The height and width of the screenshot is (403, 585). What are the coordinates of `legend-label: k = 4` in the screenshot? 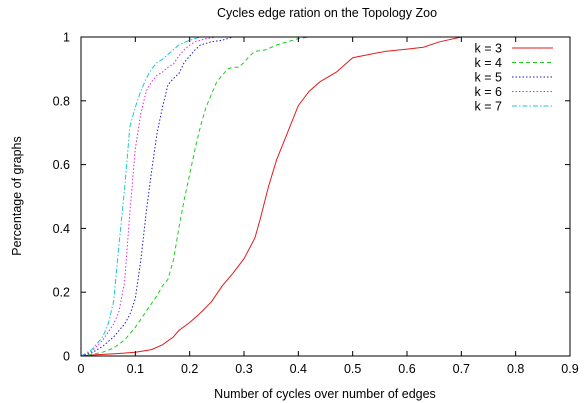 It's located at (488, 63).